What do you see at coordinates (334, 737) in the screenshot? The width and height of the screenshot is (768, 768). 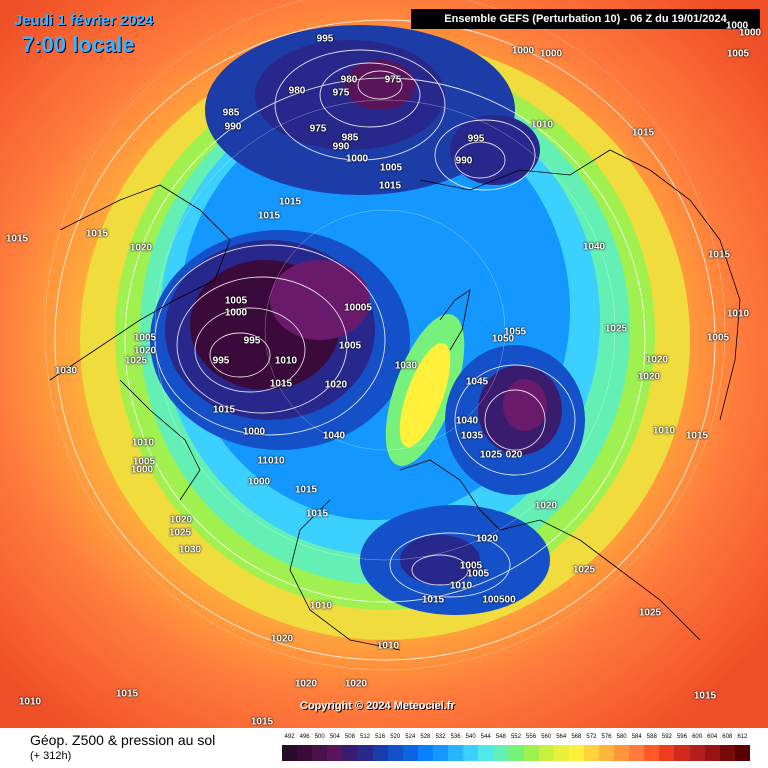 I see `legend-tick-label: 504` at bounding box center [334, 737].